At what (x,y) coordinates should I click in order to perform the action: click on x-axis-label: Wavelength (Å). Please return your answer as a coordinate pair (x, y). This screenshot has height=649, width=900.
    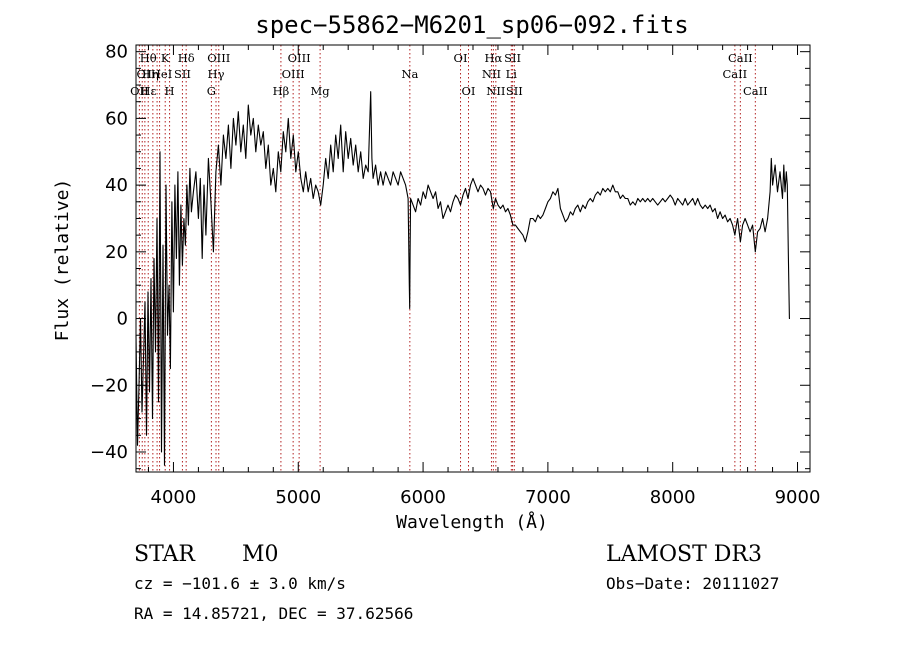
    Looking at the image, I should click on (472, 522).